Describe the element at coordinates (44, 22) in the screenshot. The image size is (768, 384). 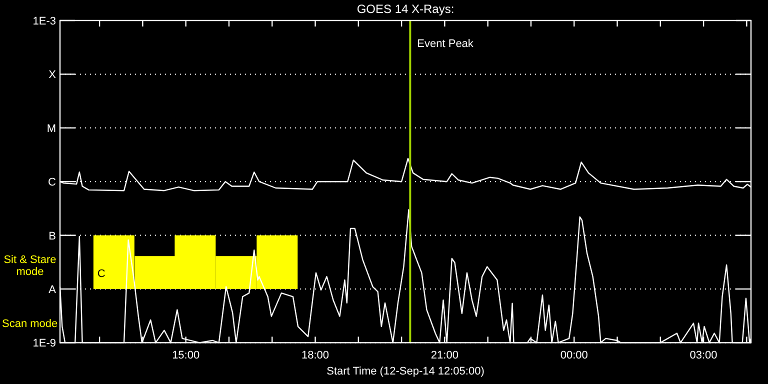
I see `y-tick-label: 1E-3` at that location.